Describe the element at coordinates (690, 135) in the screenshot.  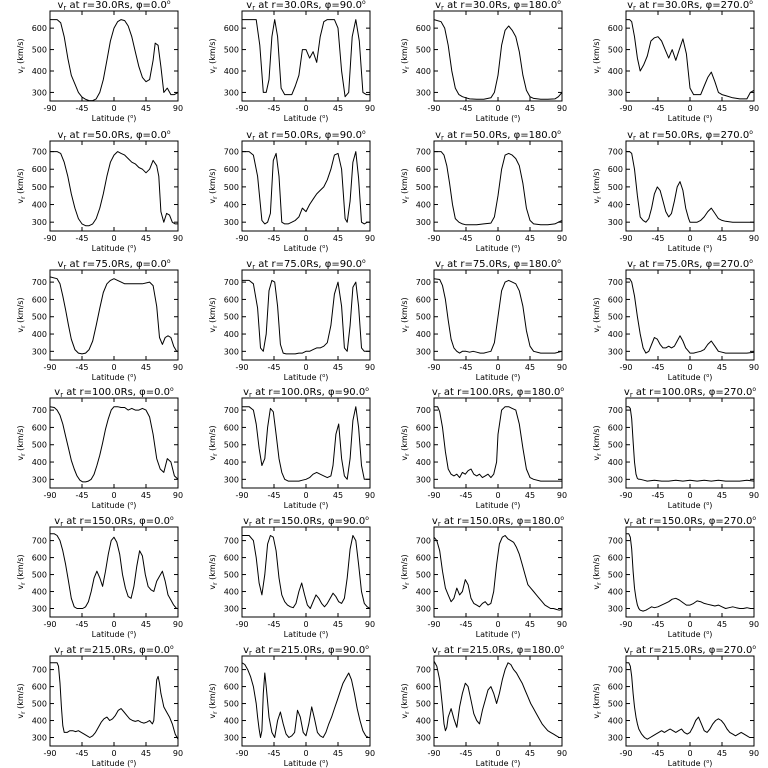
I see `panel-title: vr at r=50.0Rs, φ=270.0o` at that location.